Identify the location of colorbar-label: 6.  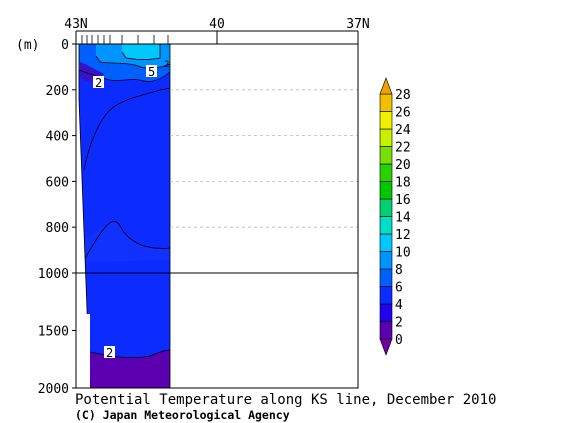
(399, 288).